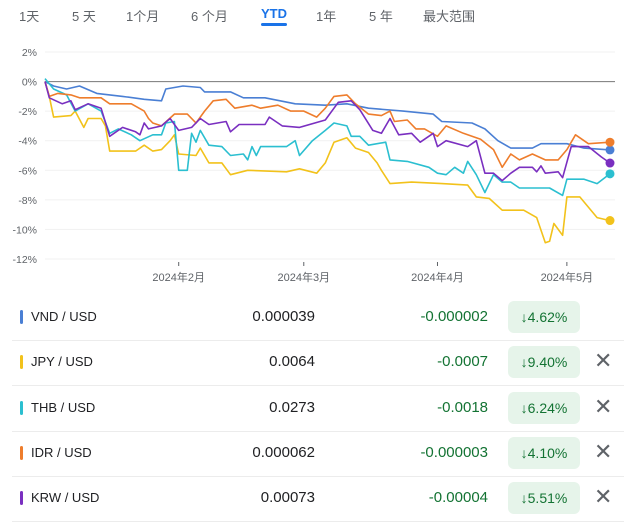  I want to click on series-end-point-thb, so click(610, 174).